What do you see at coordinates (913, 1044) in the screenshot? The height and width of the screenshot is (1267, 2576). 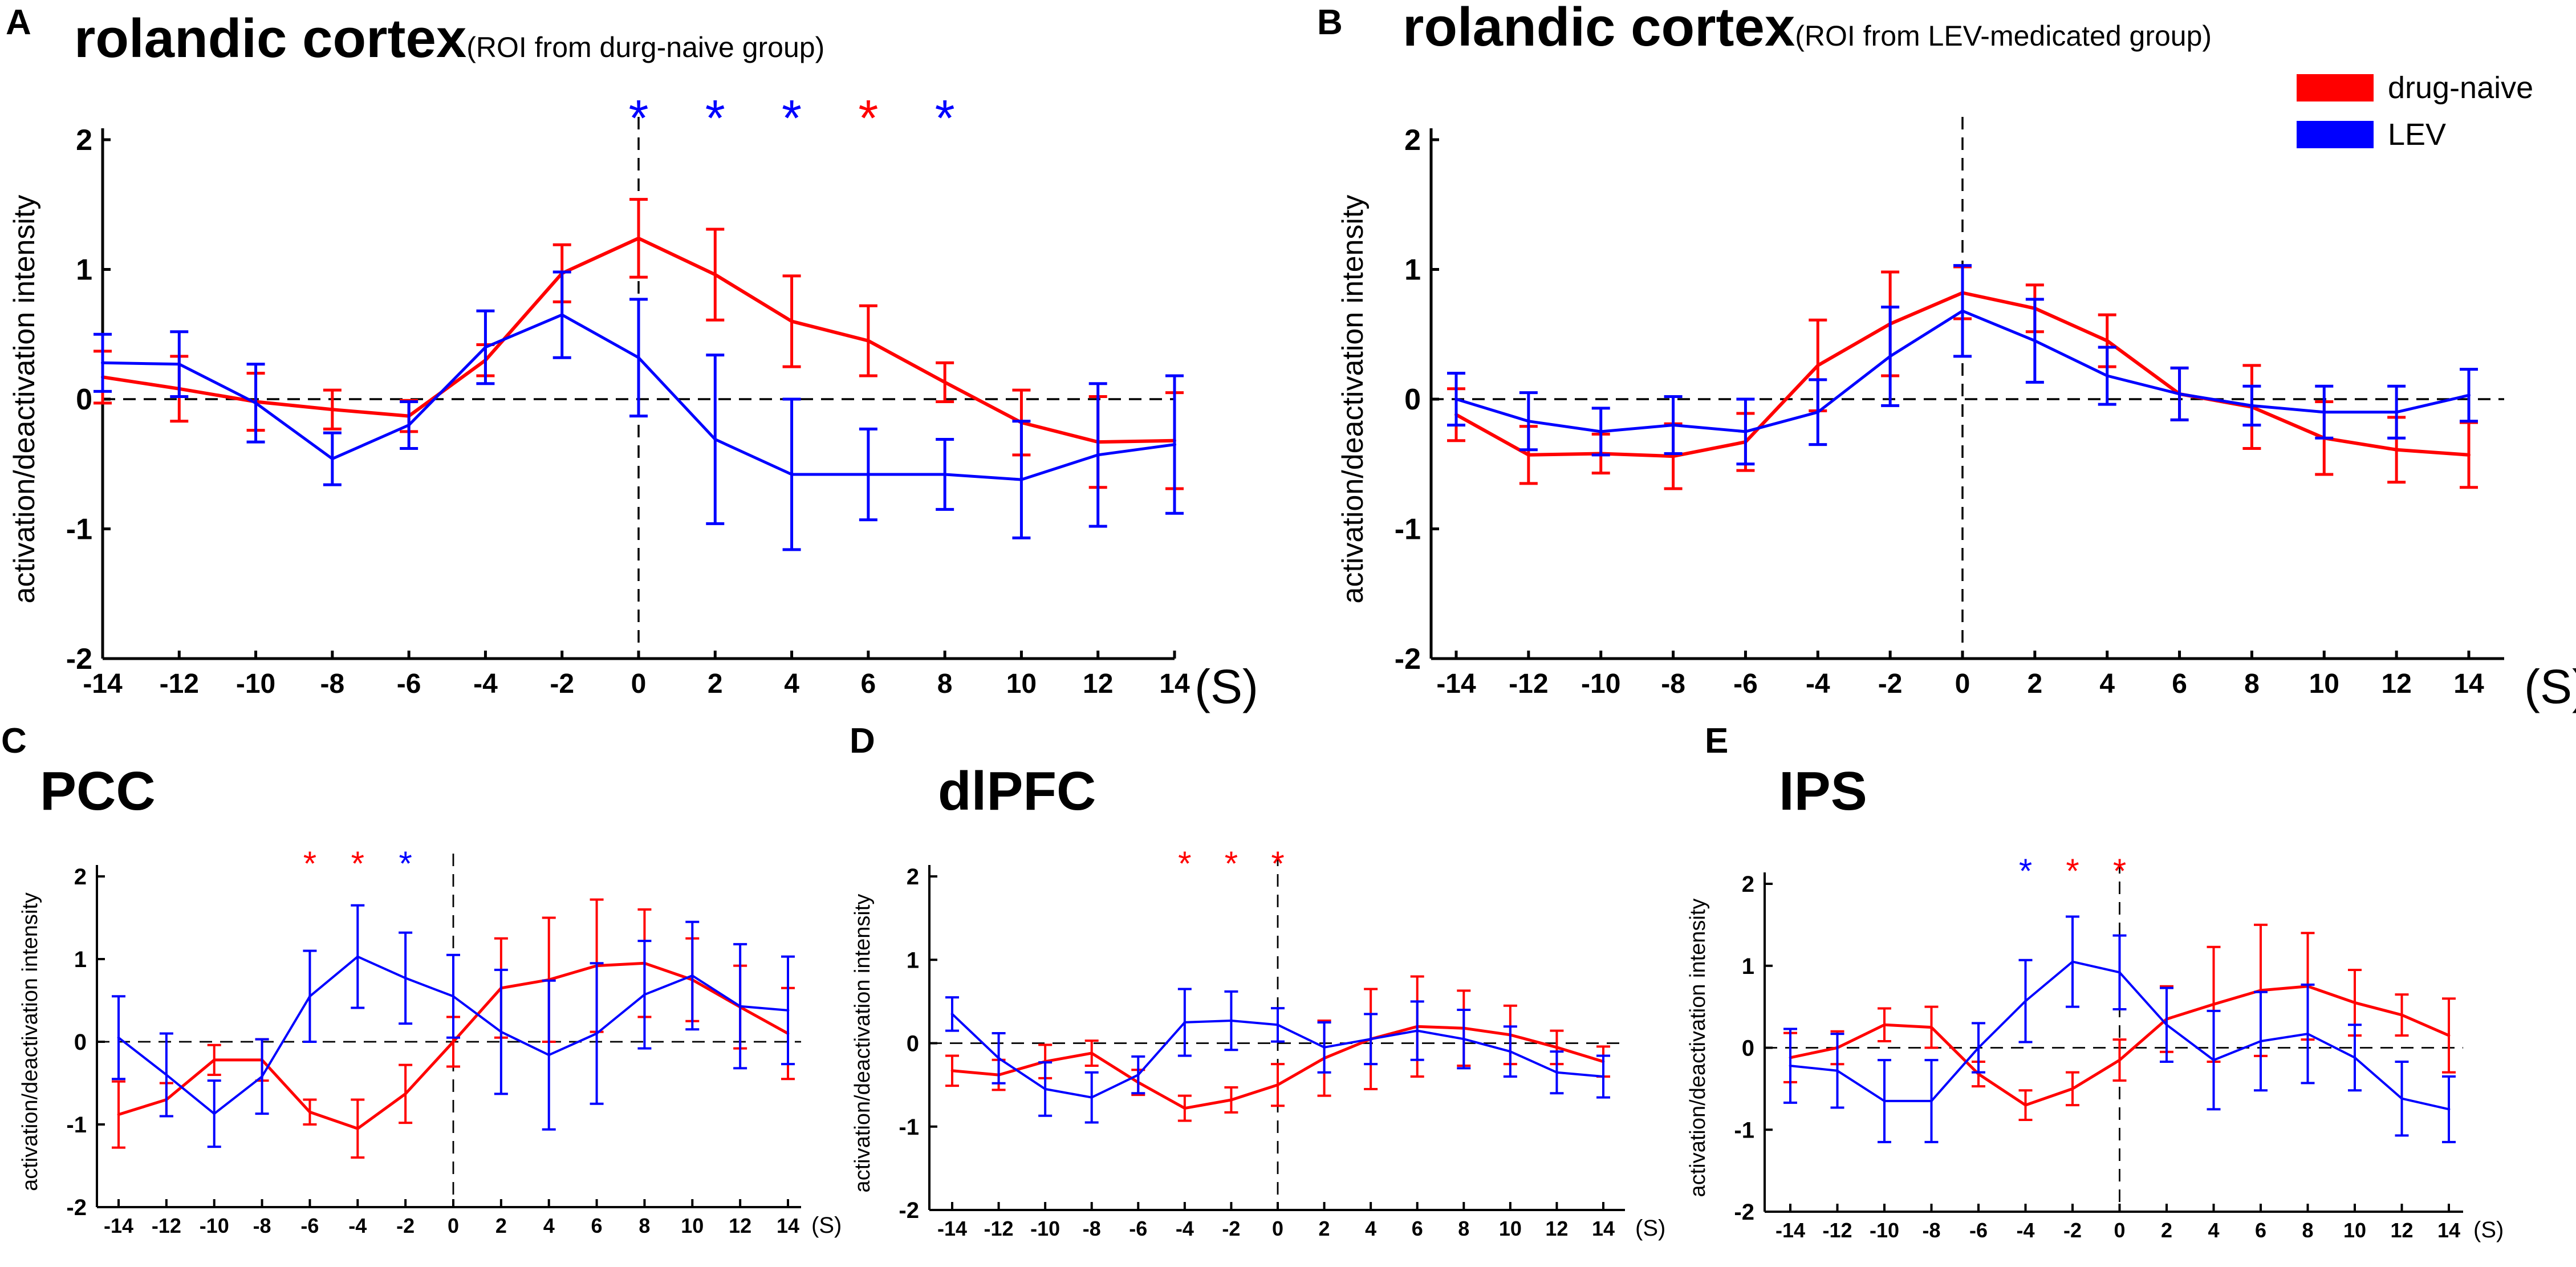 I see `panel-d-y-tick-label: 0` at bounding box center [913, 1044].